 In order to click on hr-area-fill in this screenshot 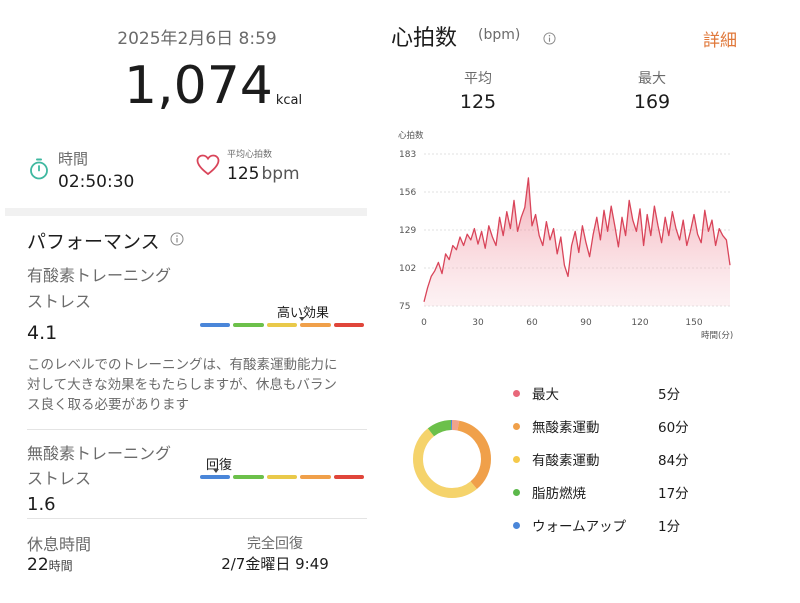, I will do `click(577, 241)`.